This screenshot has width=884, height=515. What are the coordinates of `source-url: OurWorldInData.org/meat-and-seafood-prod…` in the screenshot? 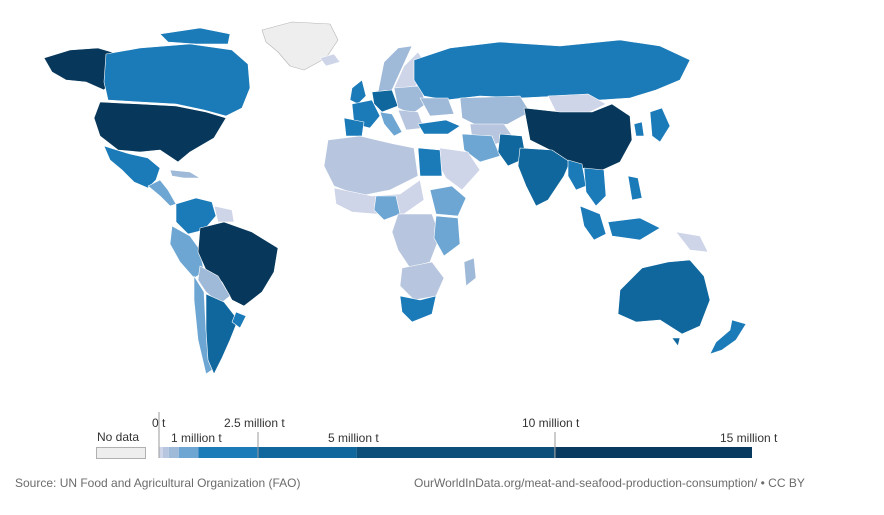 It's located at (609, 483).